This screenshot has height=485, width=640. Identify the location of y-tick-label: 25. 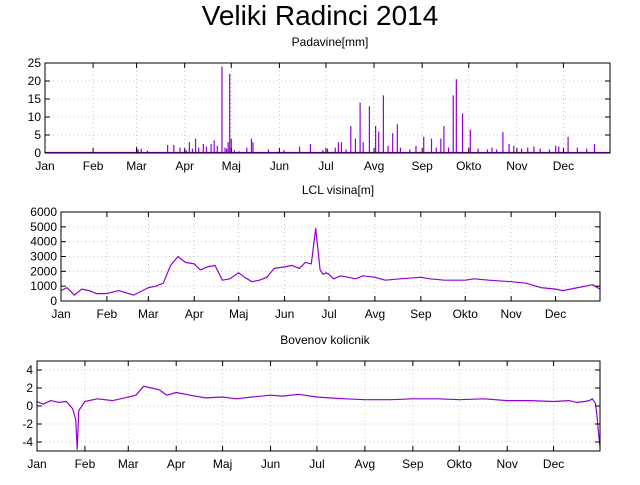
(35, 63).